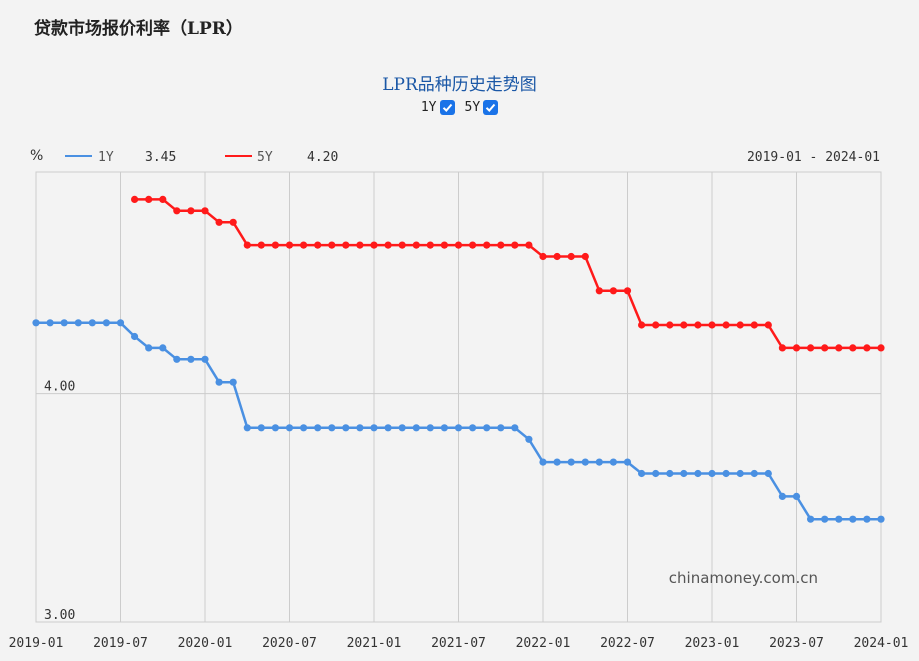  What do you see at coordinates (482, 107) in the screenshot?
I see `toggle-5y: 5Y` at bounding box center [482, 107].